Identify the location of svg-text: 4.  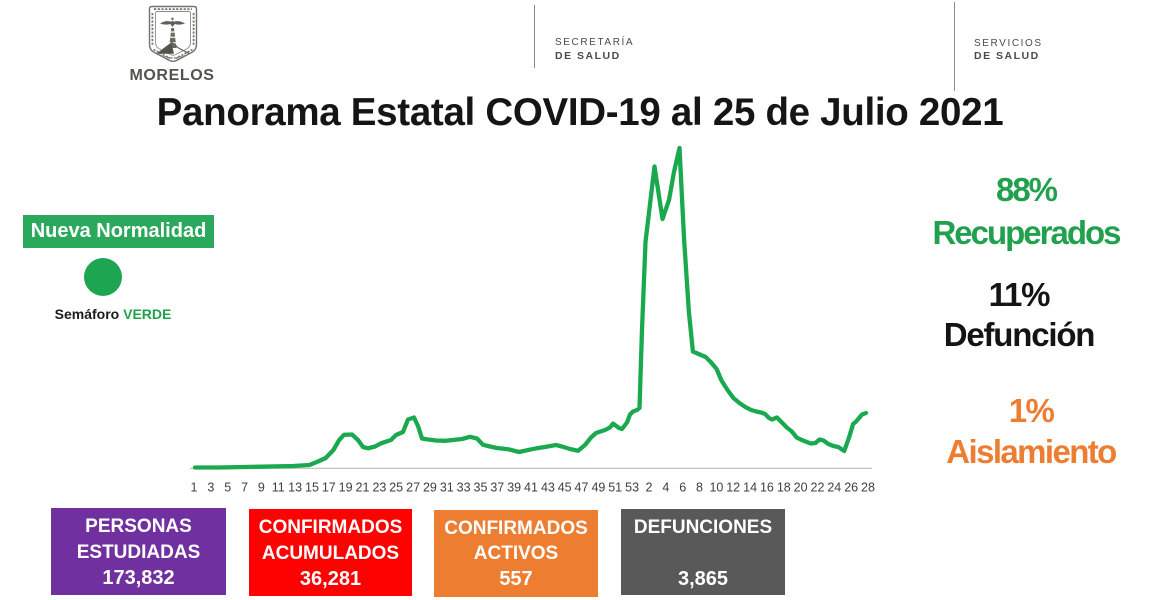
(665, 488).